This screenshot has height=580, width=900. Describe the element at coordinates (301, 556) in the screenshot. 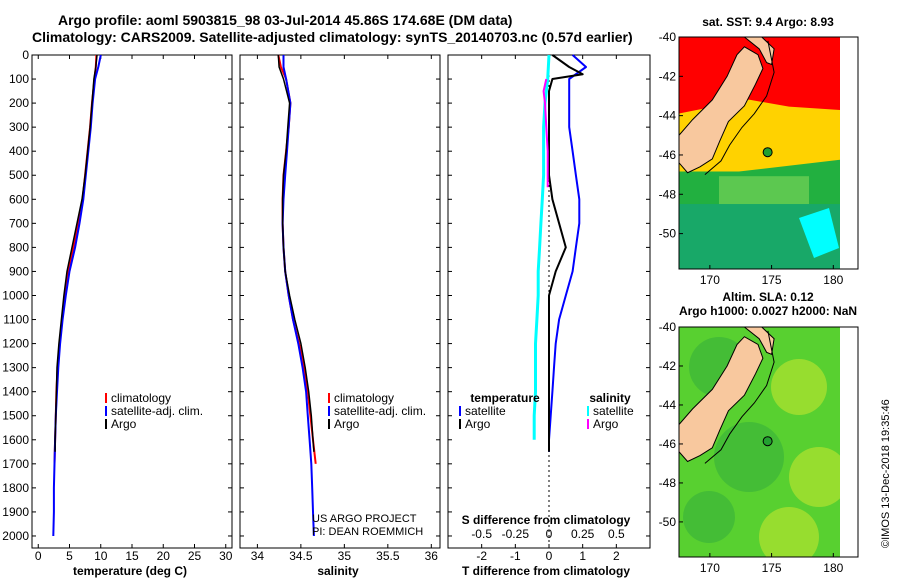

I see `salinity-x-tick-label: 34.5` at that location.